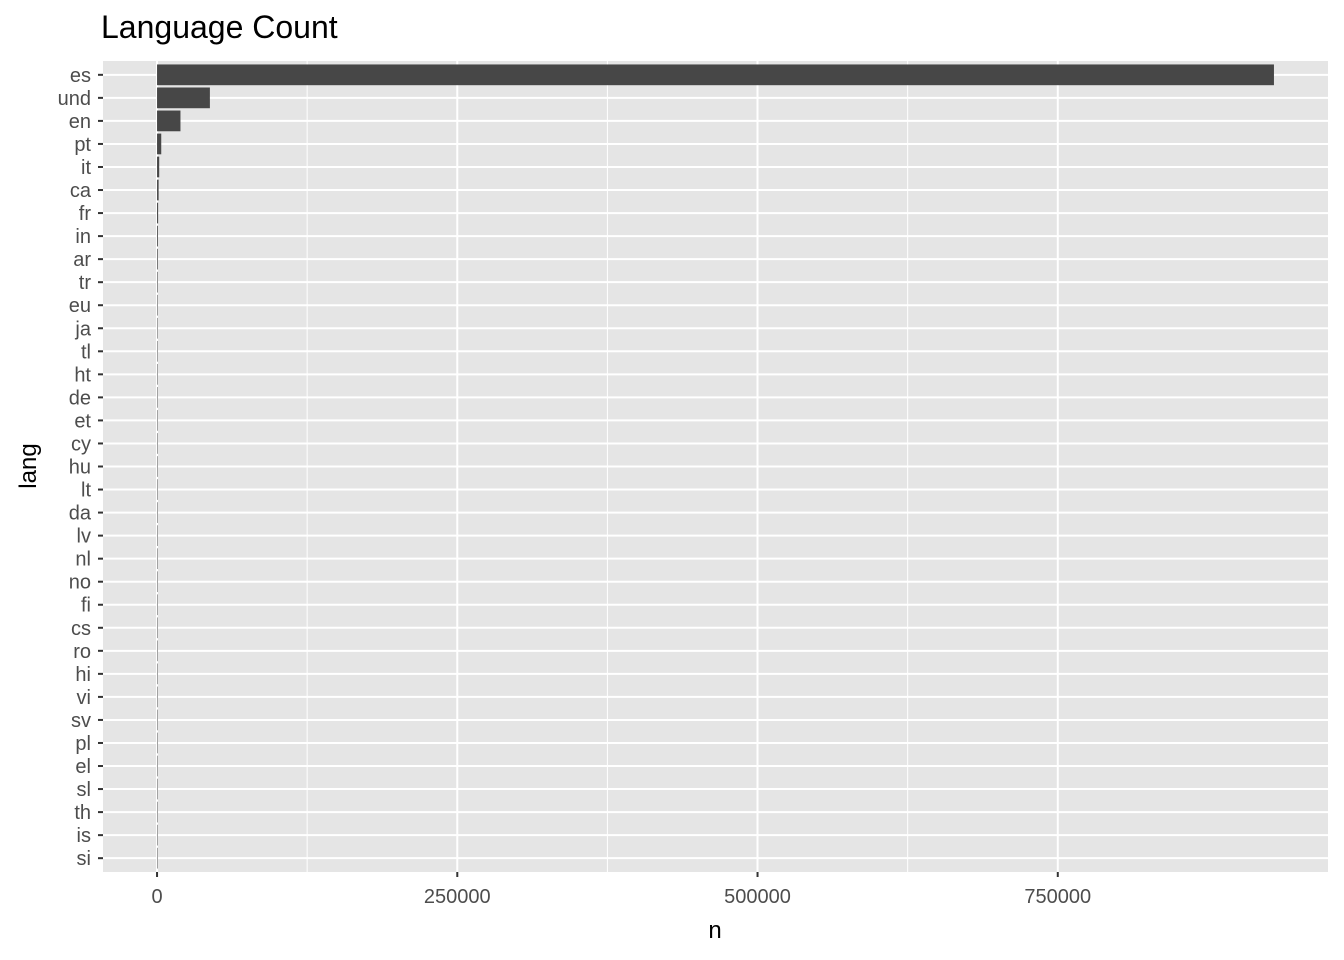 This screenshot has width=1344, height=960. Describe the element at coordinates (157, 374) in the screenshot. I see `bar-ht` at that location.